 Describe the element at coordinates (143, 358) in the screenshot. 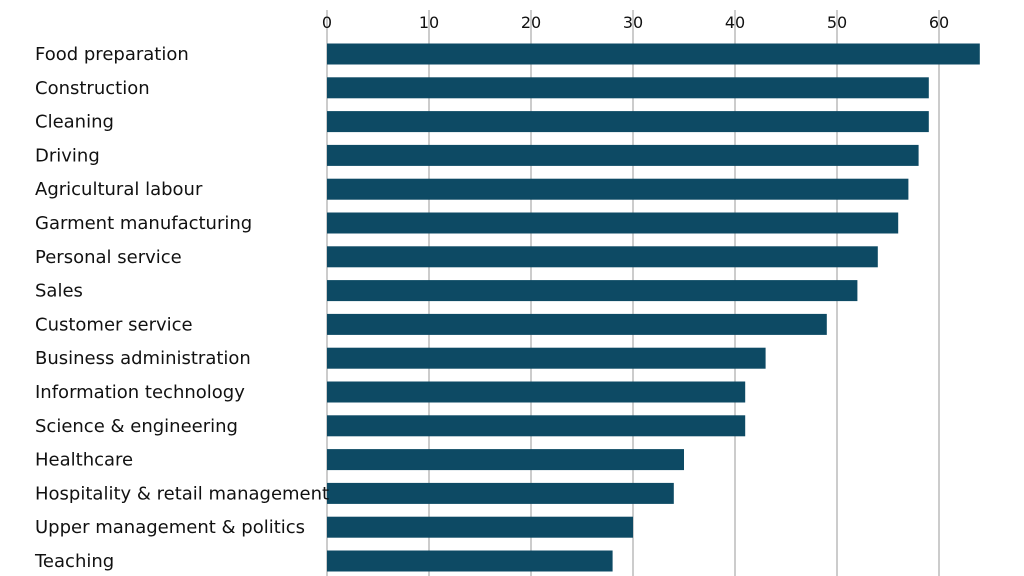

I see `category-label: Business administration` at that location.